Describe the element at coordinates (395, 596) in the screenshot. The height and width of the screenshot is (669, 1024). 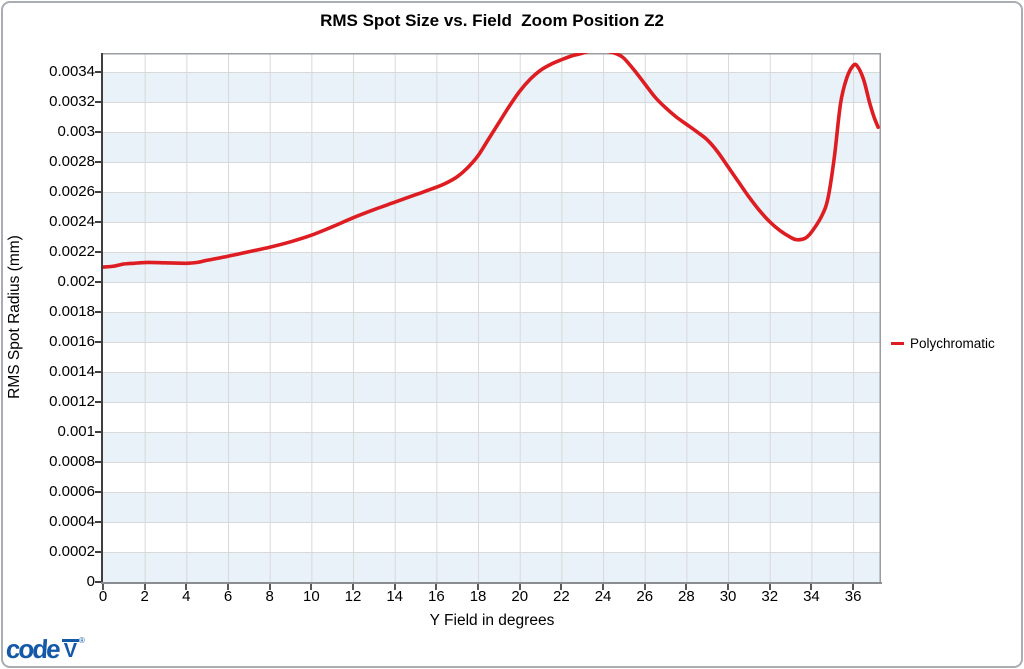
I see `x-tick-label: 14` at that location.